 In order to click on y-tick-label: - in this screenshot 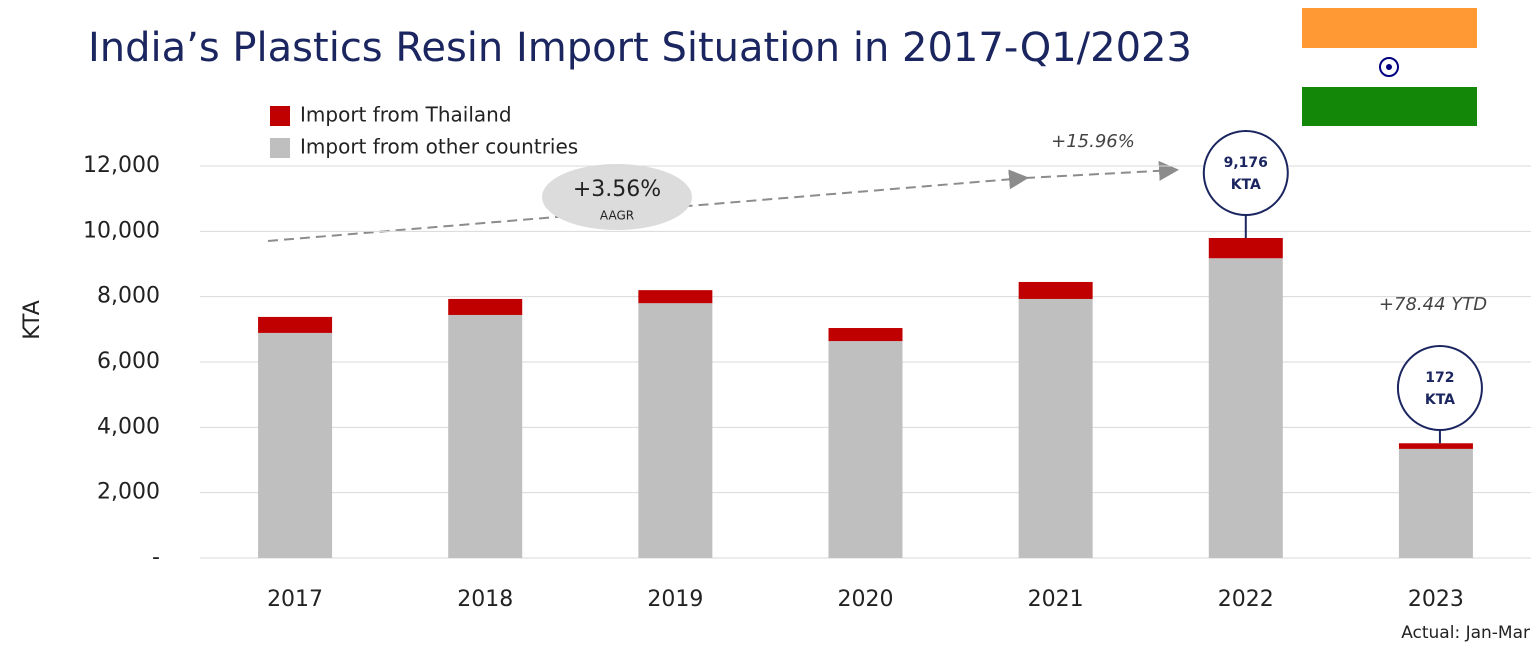, I will do `click(156, 557)`.